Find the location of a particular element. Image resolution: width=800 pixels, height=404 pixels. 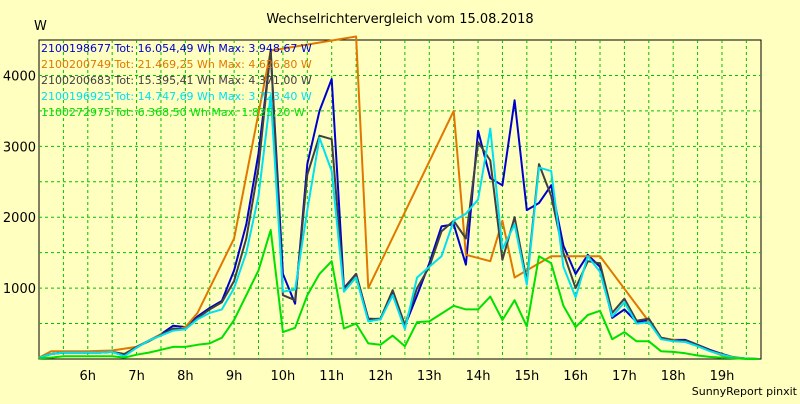

x-tick-label: 12h is located at coordinates (380, 376).